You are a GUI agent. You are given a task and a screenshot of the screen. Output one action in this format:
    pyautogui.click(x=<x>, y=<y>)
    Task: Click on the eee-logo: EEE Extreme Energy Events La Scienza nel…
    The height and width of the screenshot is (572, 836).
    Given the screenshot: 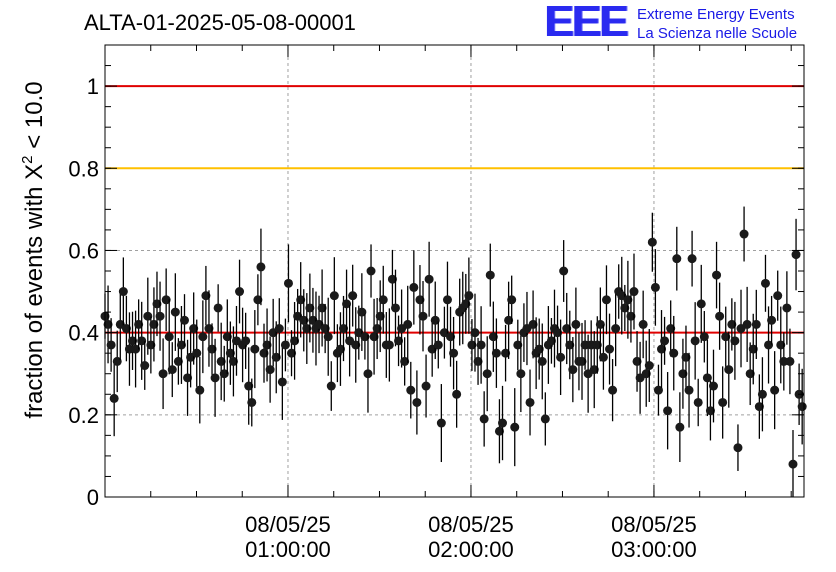 What is the action you would take?
    pyautogui.click(x=689, y=23)
    